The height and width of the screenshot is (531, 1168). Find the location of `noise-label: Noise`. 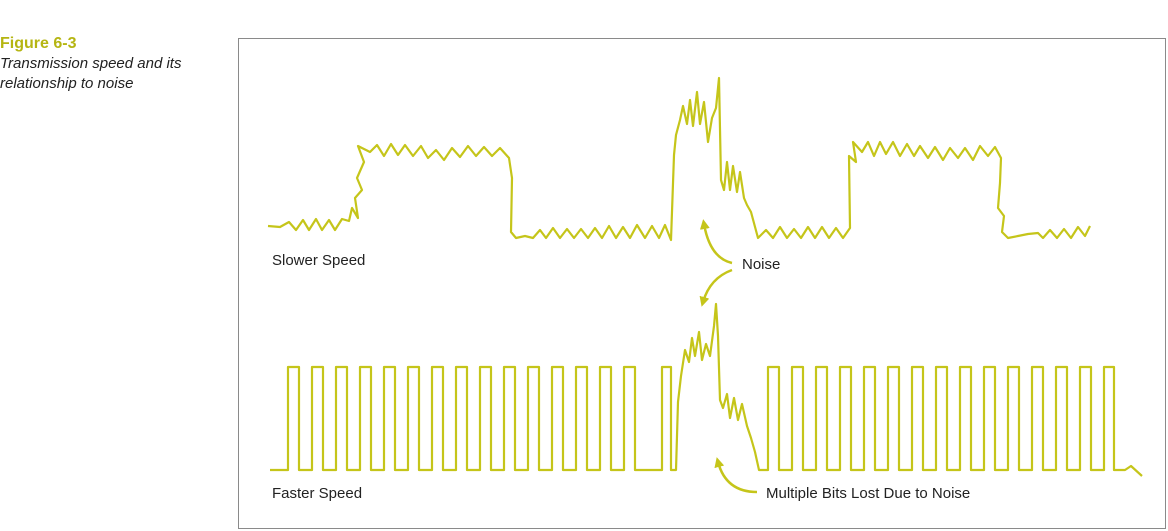

noise-label: Noise is located at coordinates (761, 264).